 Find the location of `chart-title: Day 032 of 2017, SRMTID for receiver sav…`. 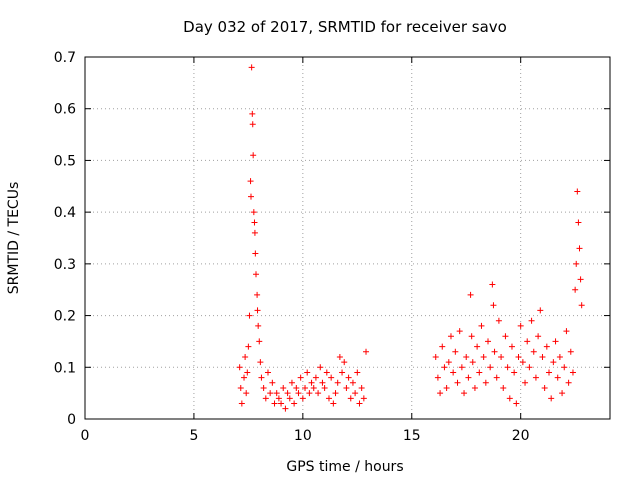

chart-title: Day 032 of 2017, SRMTID for receiver sav… is located at coordinates (345, 27).